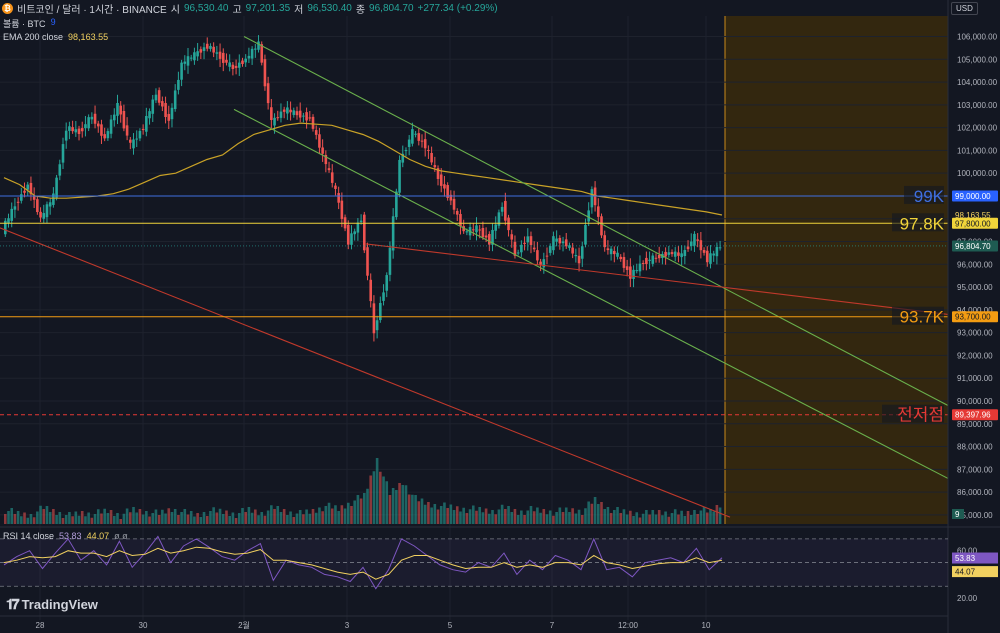 The width and height of the screenshot is (1000, 633). I want to click on price-tick-label: 96,000.00, so click(975, 264).